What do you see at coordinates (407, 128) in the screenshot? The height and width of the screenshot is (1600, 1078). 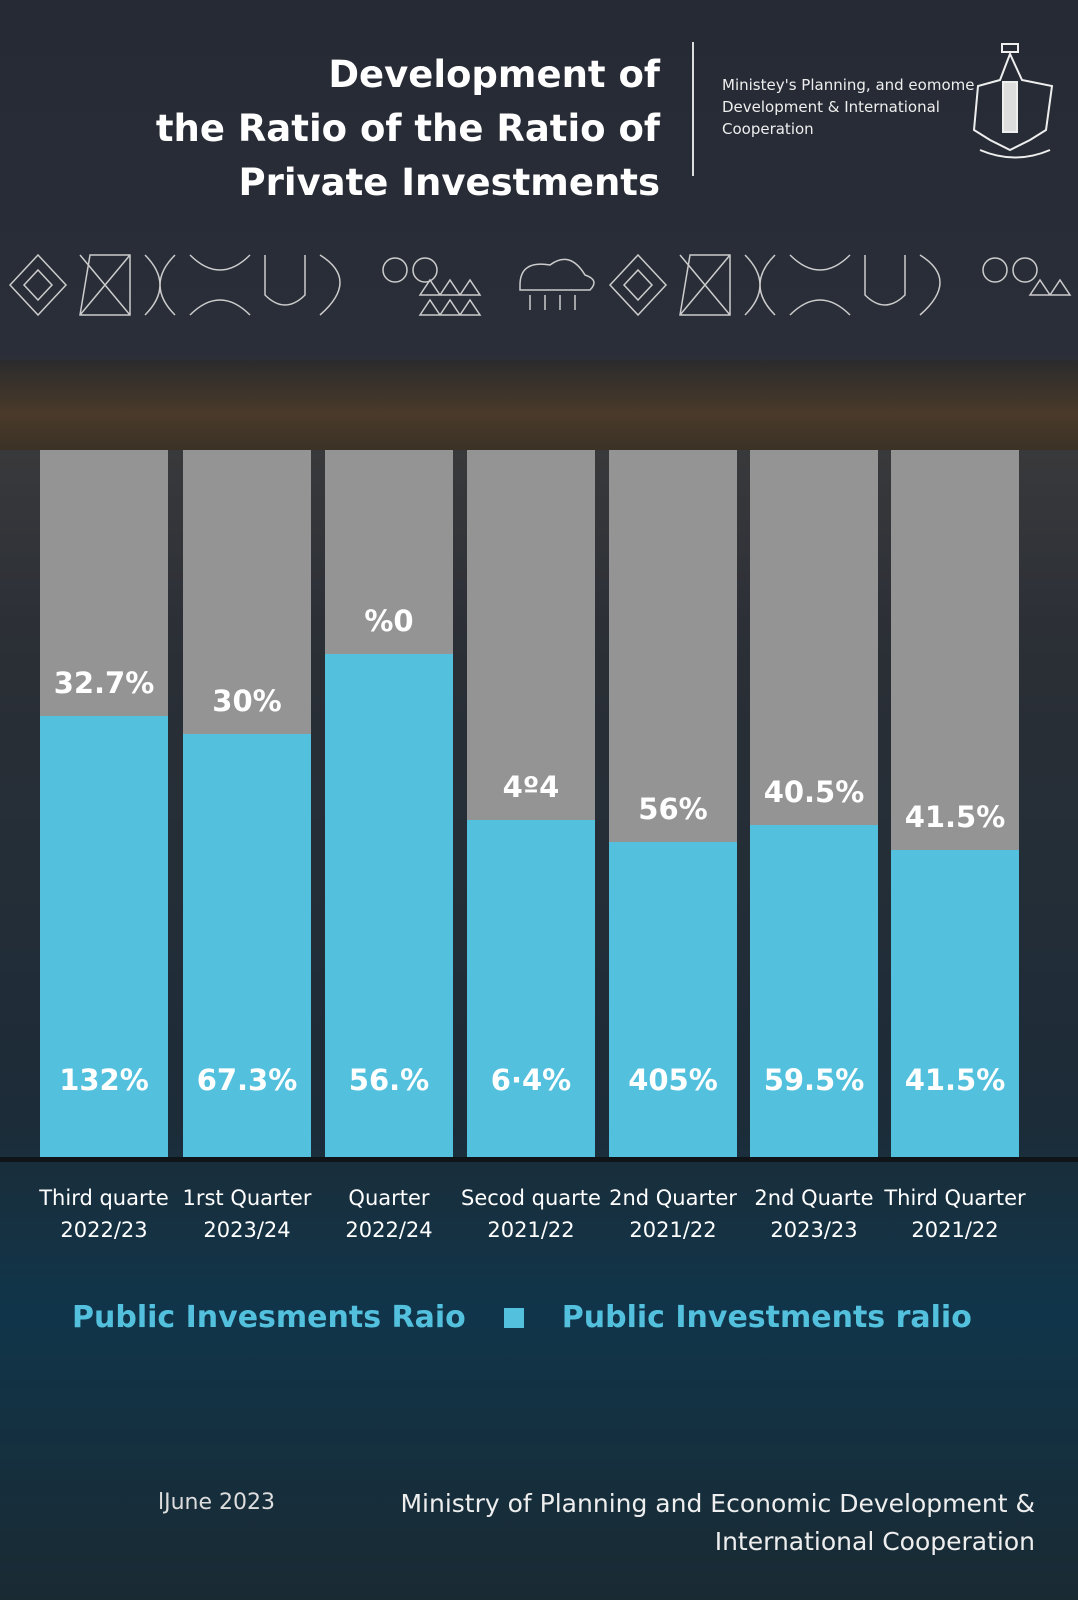 I see `title-line: the Ratio of the Ratio of` at bounding box center [407, 128].